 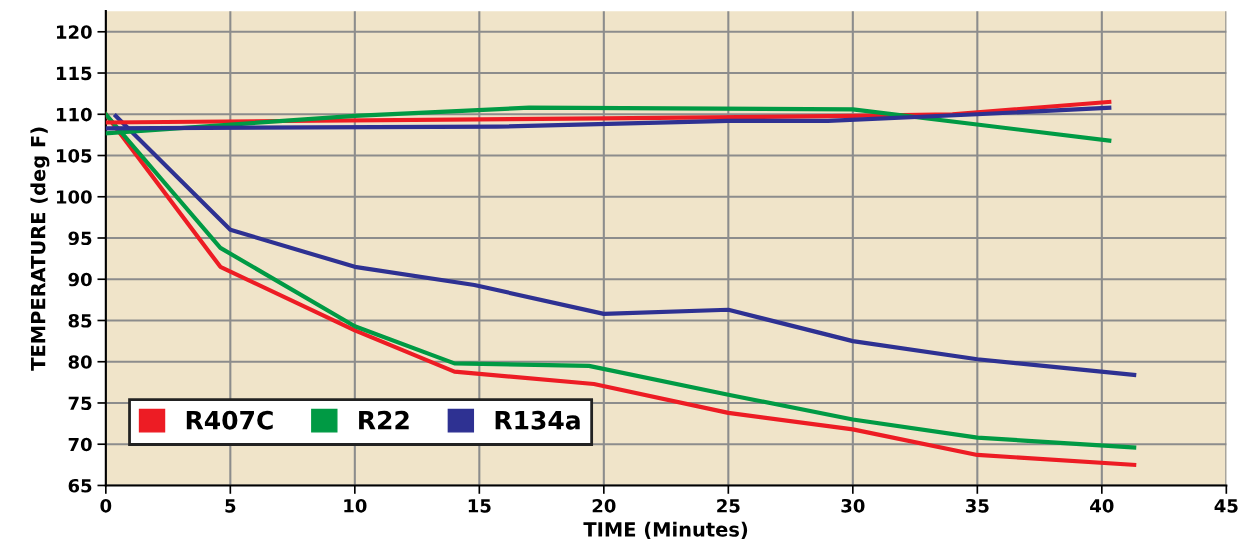 What do you see at coordinates (229, 420) in the screenshot?
I see `legend-label: R407C` at bounding box center [229, 420].